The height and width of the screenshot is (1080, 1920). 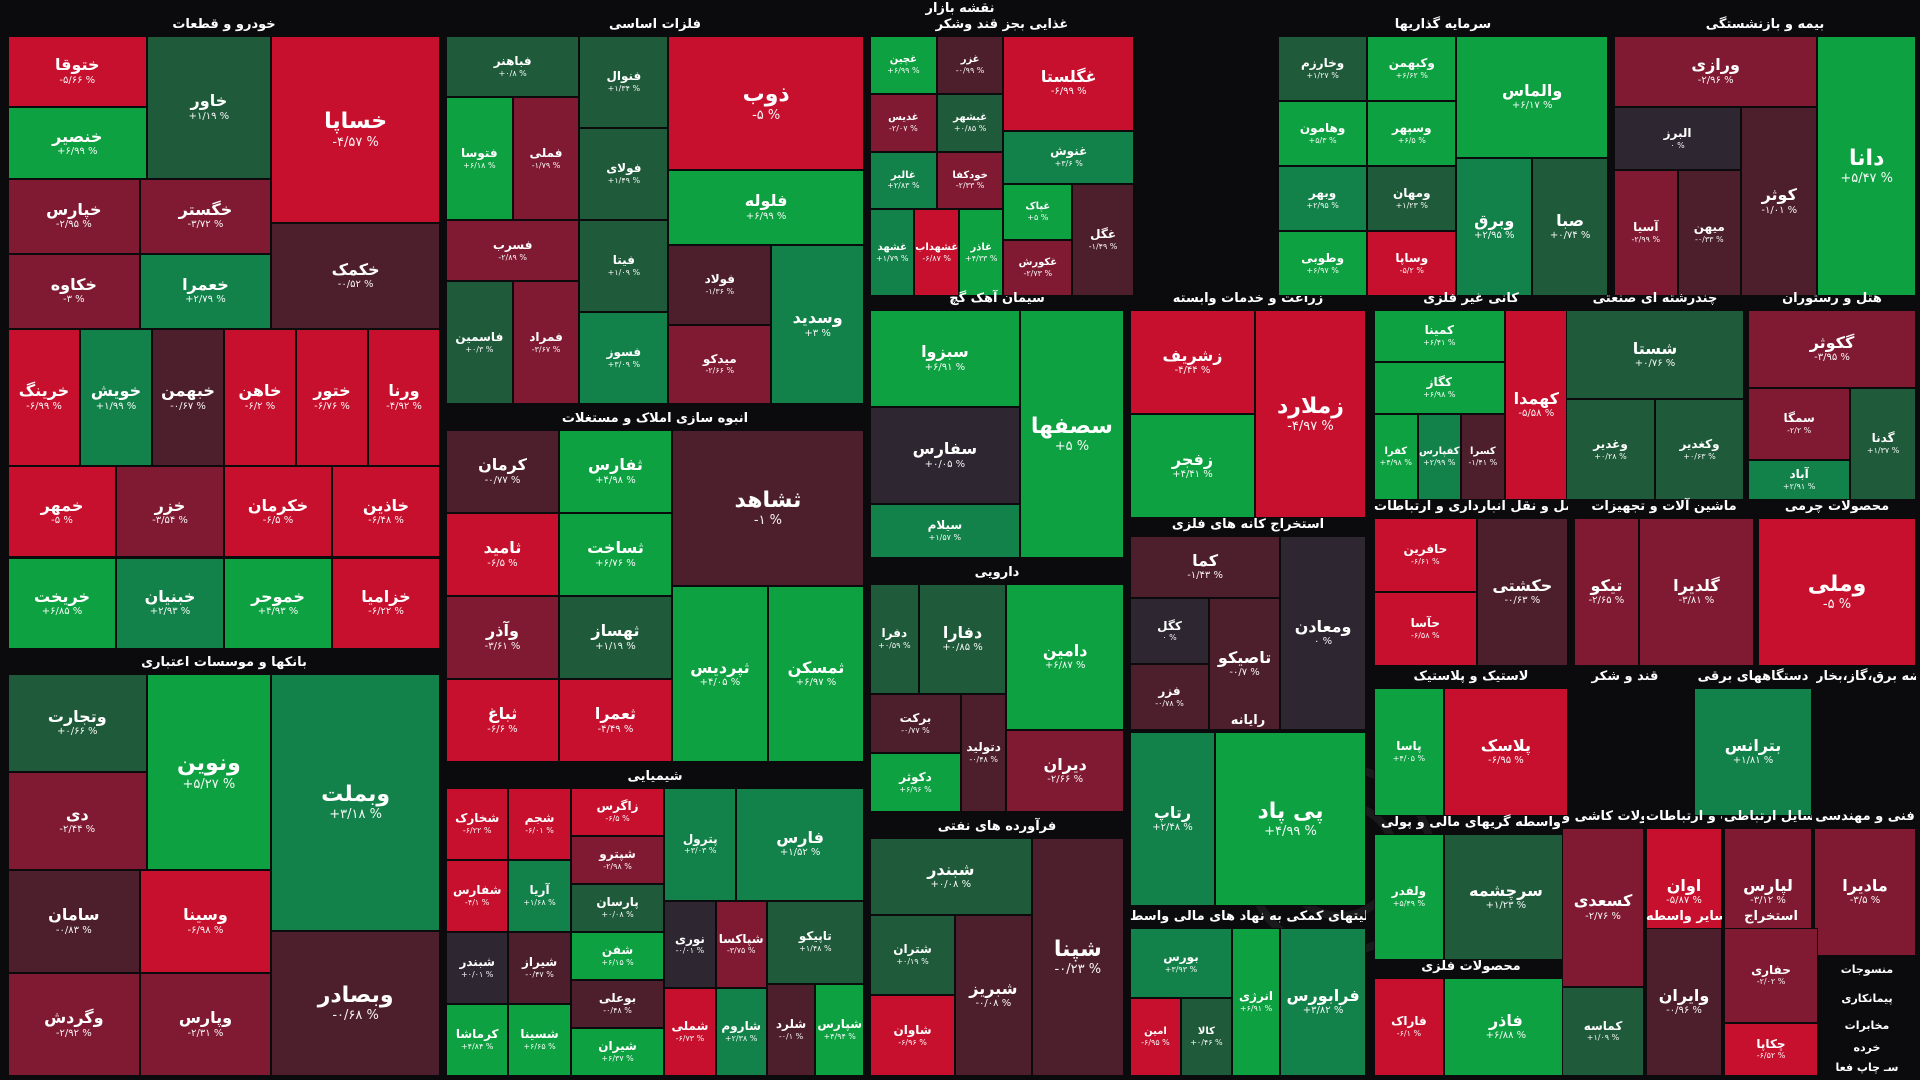 What do you see at coordinates (479, 342) in the screenshot?
I see `stock-tile: فاسمین +۰/۳ %` at bounding box center [479, 342].